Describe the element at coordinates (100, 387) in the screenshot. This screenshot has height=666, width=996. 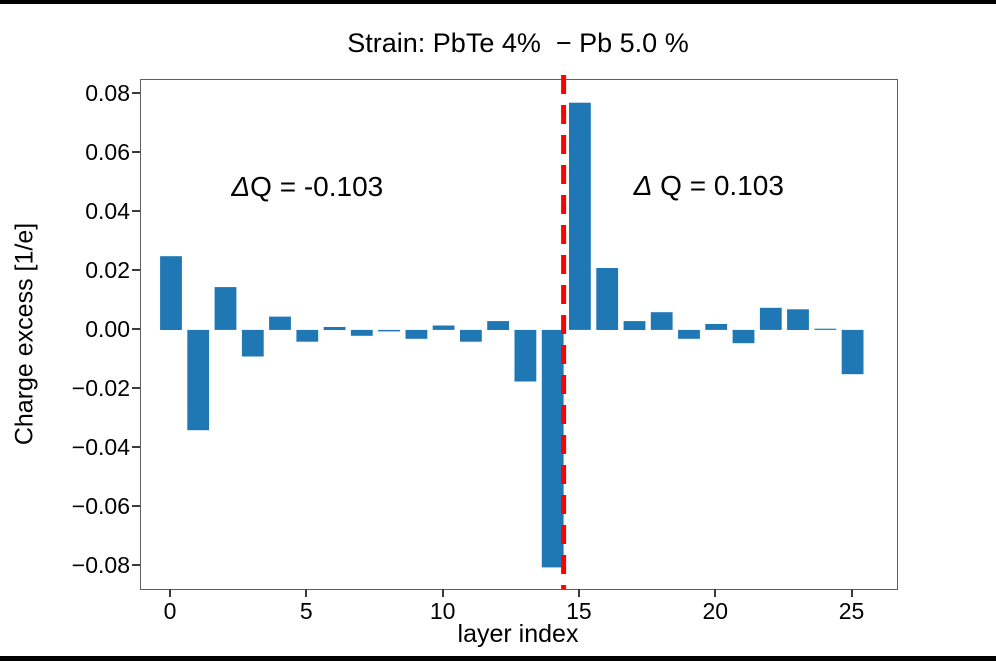
I see `y-tick-label: −0.02` at that location.